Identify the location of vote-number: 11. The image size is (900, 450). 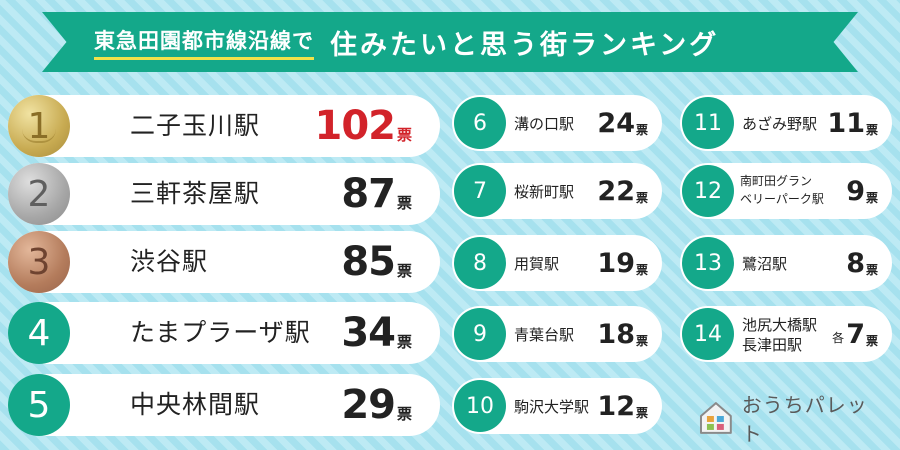
(846, 123).